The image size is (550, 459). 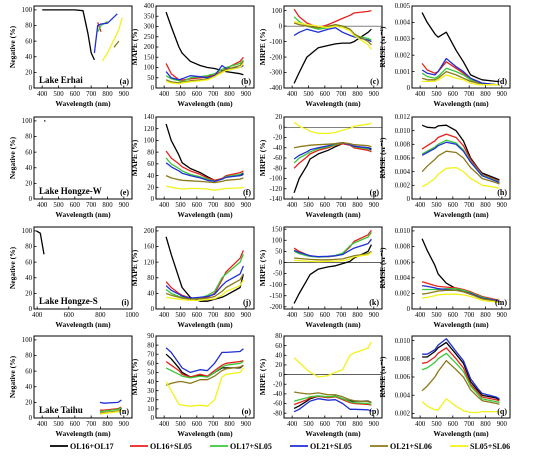 I want to click on y-tick-label: -80, so click(x=278, y=168).